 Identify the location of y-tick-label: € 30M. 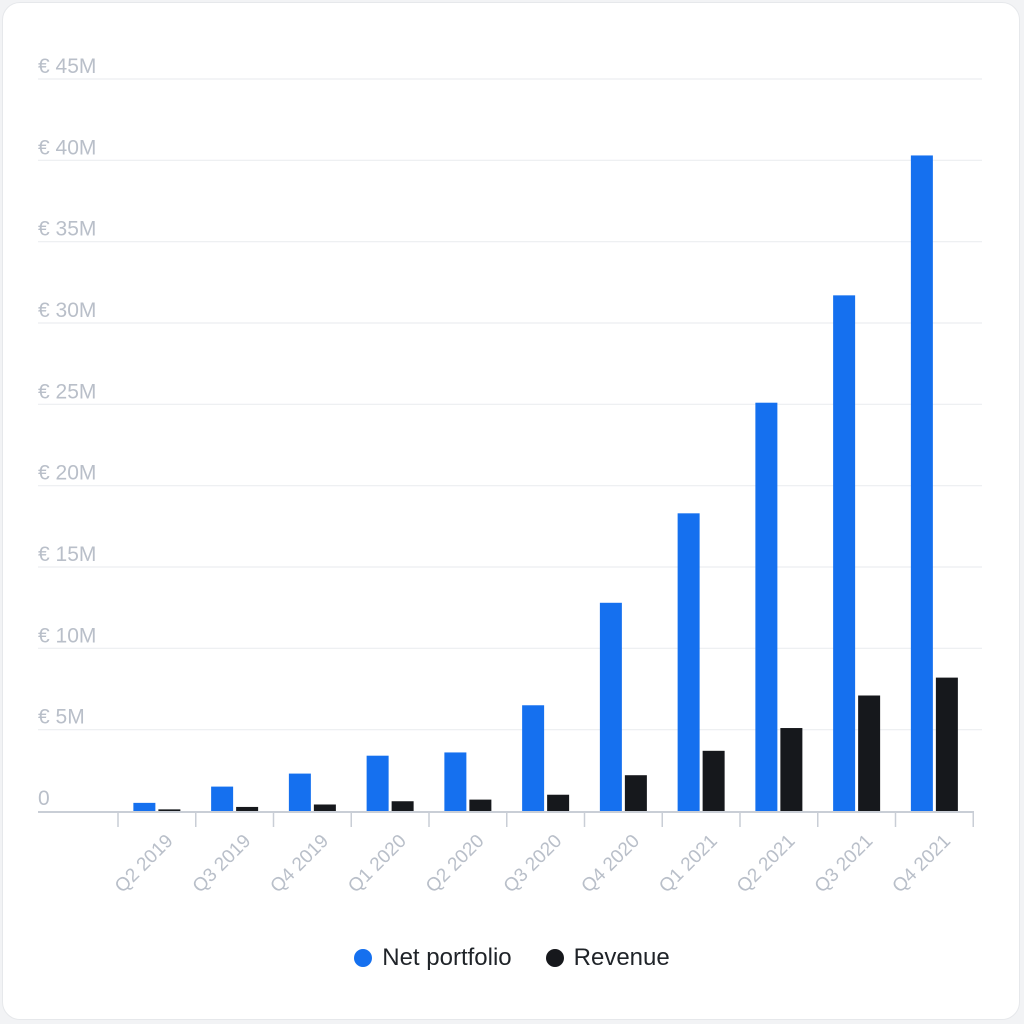
(67, 310).